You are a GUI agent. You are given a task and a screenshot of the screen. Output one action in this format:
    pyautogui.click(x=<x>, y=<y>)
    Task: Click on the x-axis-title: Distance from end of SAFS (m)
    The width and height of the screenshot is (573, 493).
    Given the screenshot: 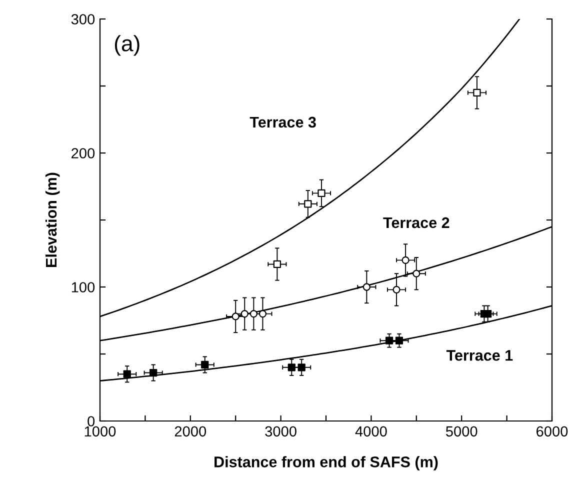 What is the action you would take?
    pyautogui.click(x=326, y=463)
    